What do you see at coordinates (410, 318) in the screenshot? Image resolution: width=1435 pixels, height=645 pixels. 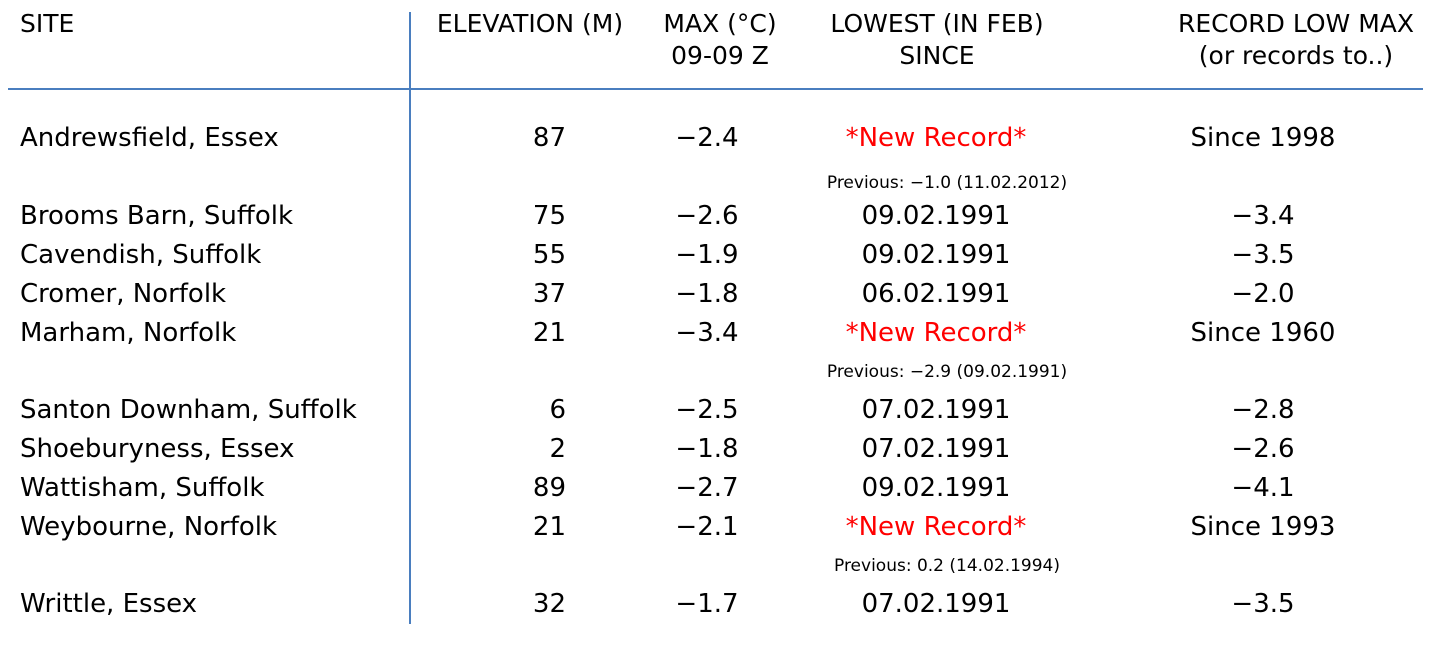 I see `table-vertical-divider` at bounding box center [410, 318].